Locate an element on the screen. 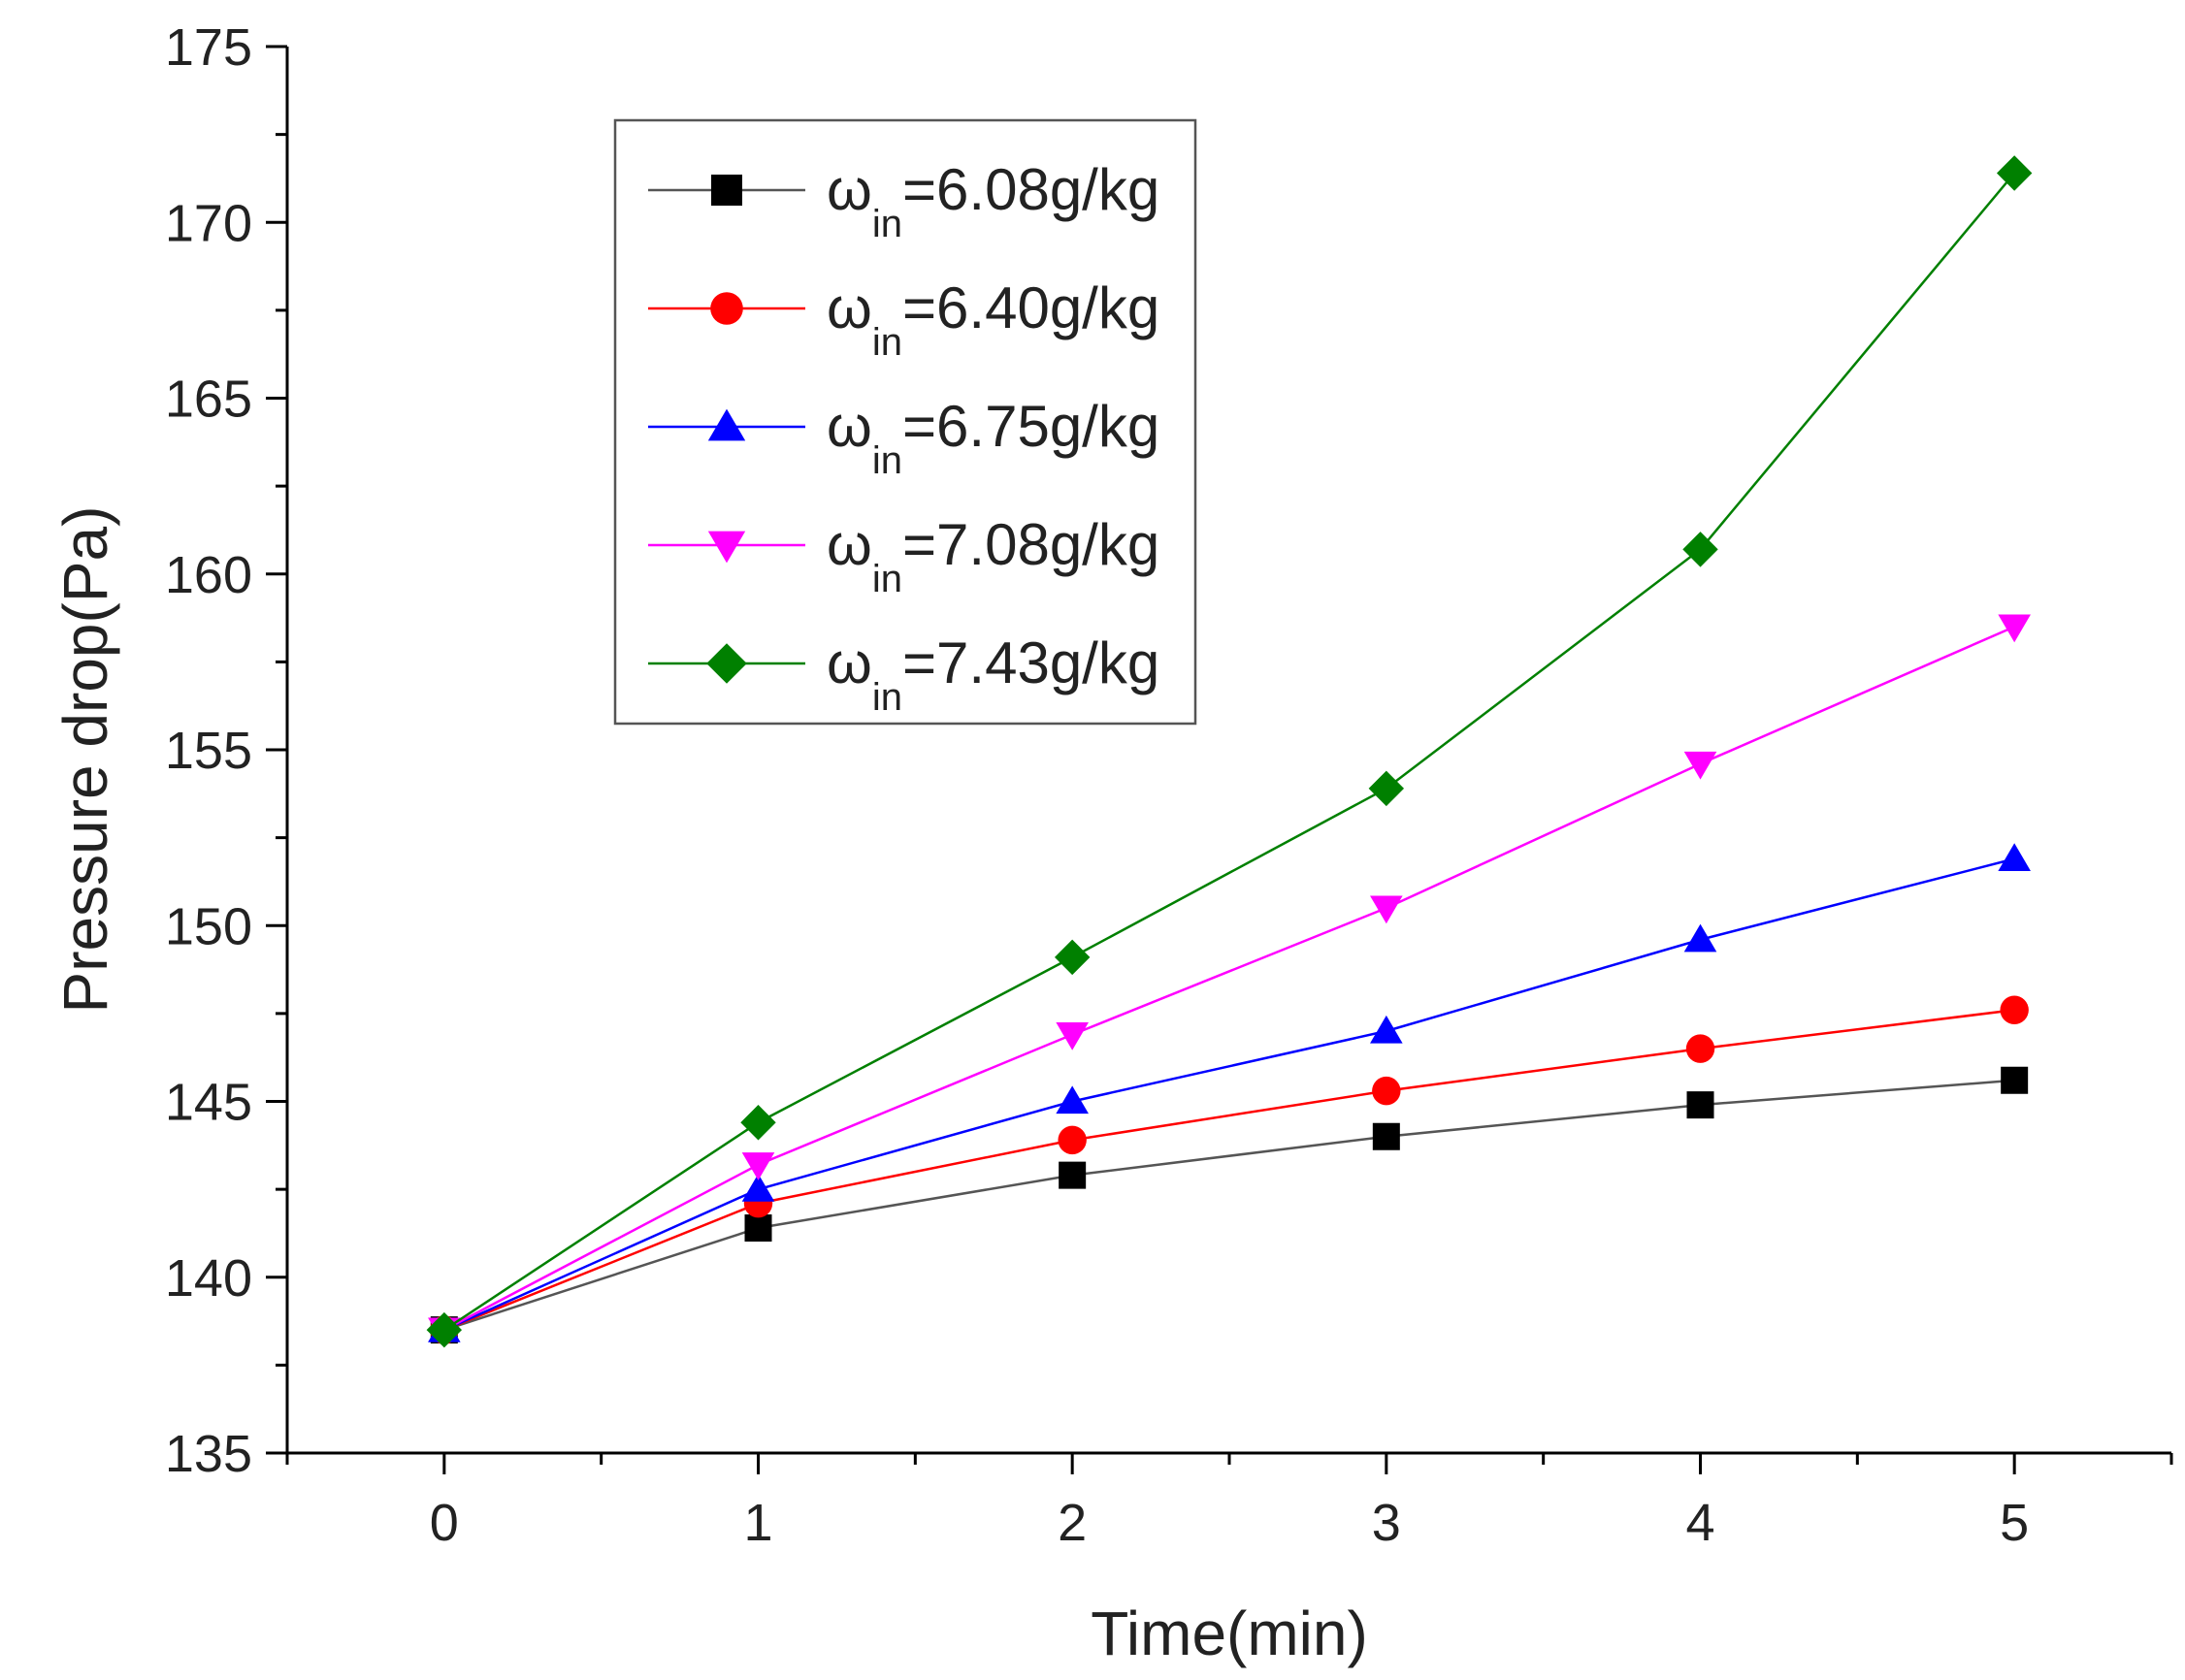  legend-item-3: ωin=7.08g/kg is located at coordinates (904, 556).